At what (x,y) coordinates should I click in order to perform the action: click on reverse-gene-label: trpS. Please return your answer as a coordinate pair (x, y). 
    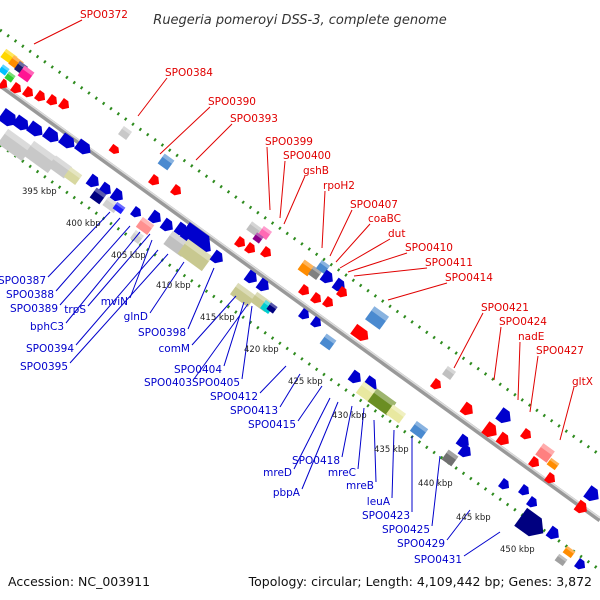
    Looking at the image, I should click on (75, 310).